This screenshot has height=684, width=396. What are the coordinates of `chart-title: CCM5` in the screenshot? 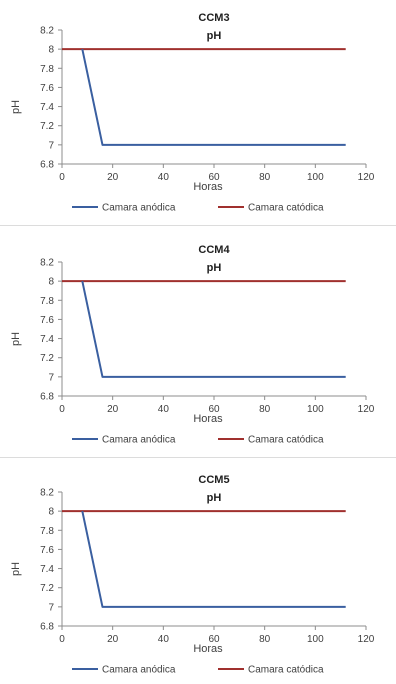 It's located at (213, 480).